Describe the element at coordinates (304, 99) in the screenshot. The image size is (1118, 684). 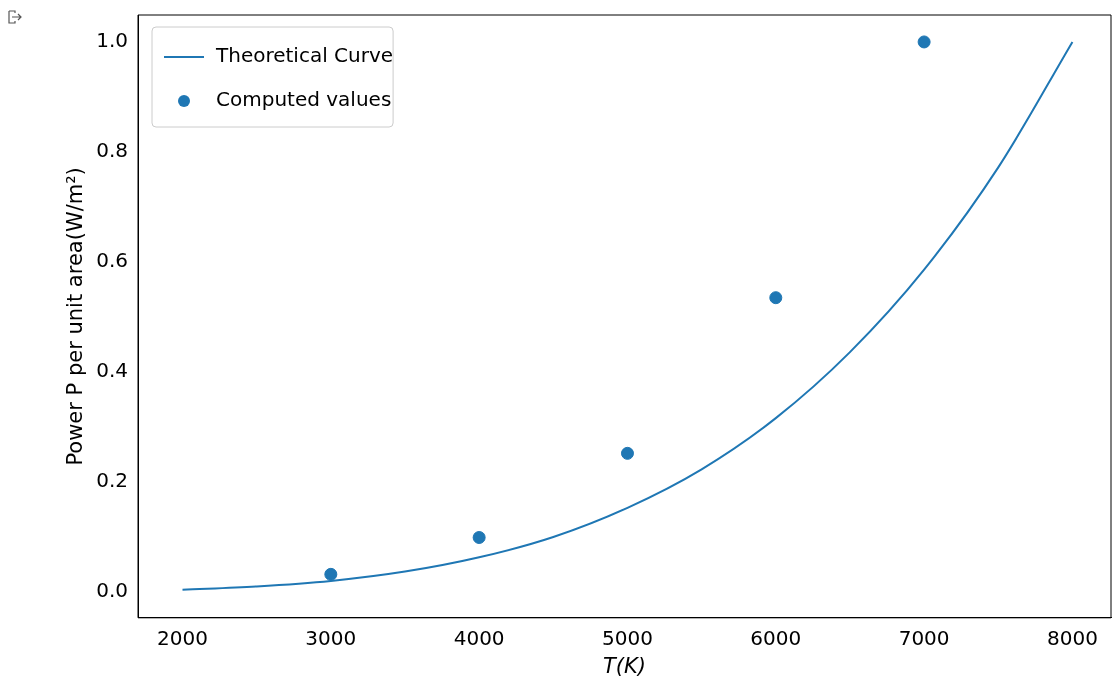
I see `legend-label: Computed values` at that location.